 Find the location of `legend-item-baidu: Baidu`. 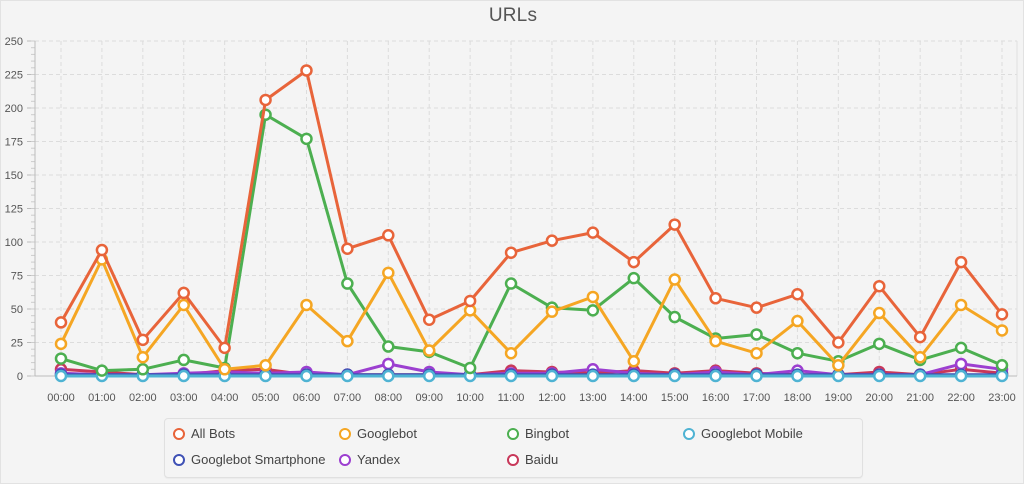

legend-item-baidu: Baidu is located at coordinates (532, 459).